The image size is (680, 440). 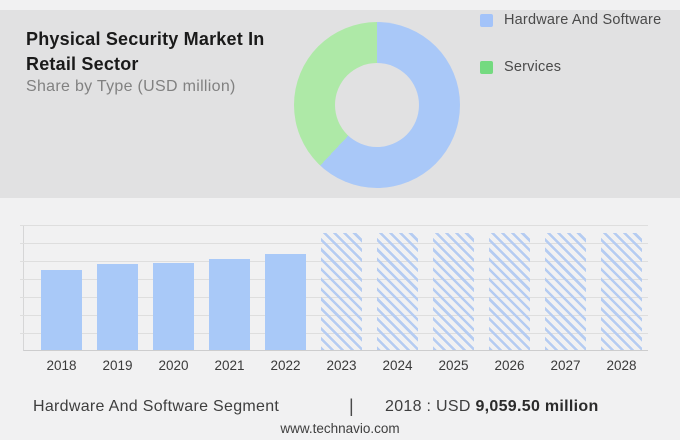 I want to click on x-axis-label-2019: 2019, so click(x=117, y=365).